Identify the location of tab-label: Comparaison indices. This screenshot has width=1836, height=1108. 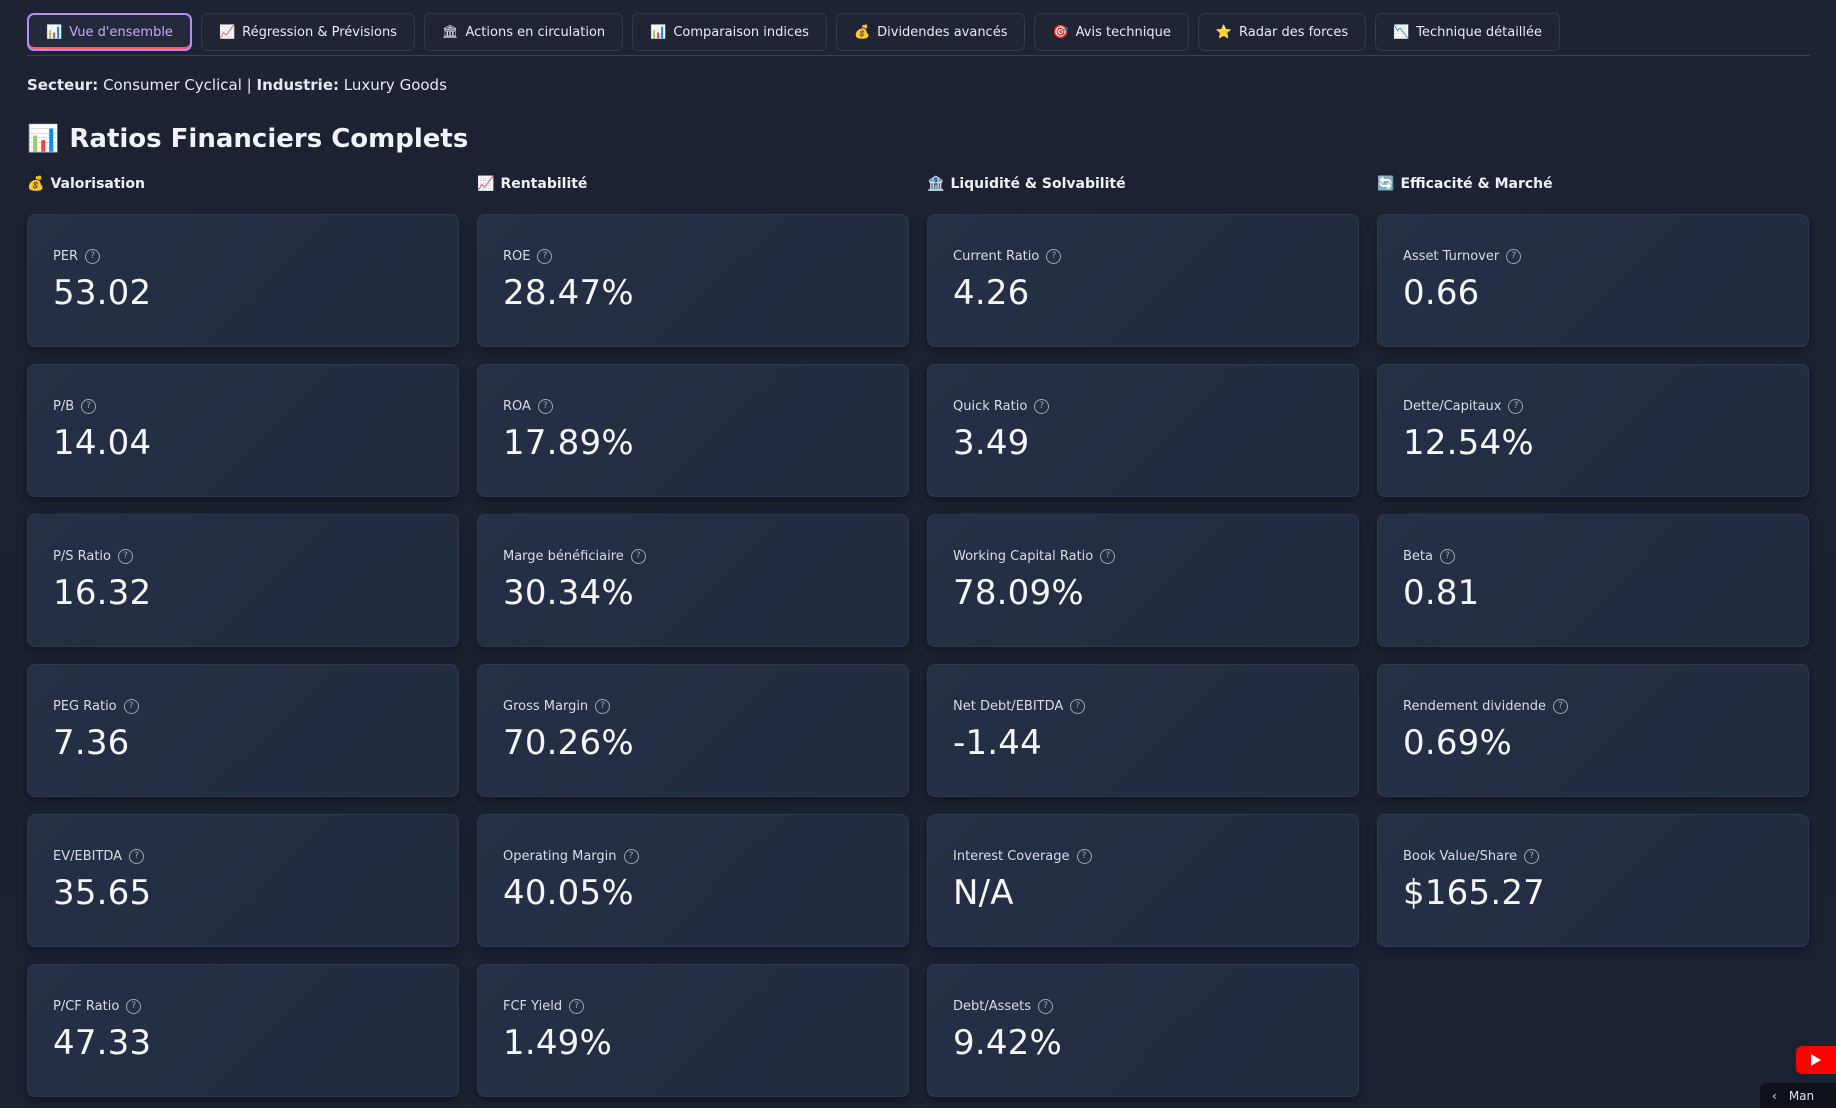
(741, 32).